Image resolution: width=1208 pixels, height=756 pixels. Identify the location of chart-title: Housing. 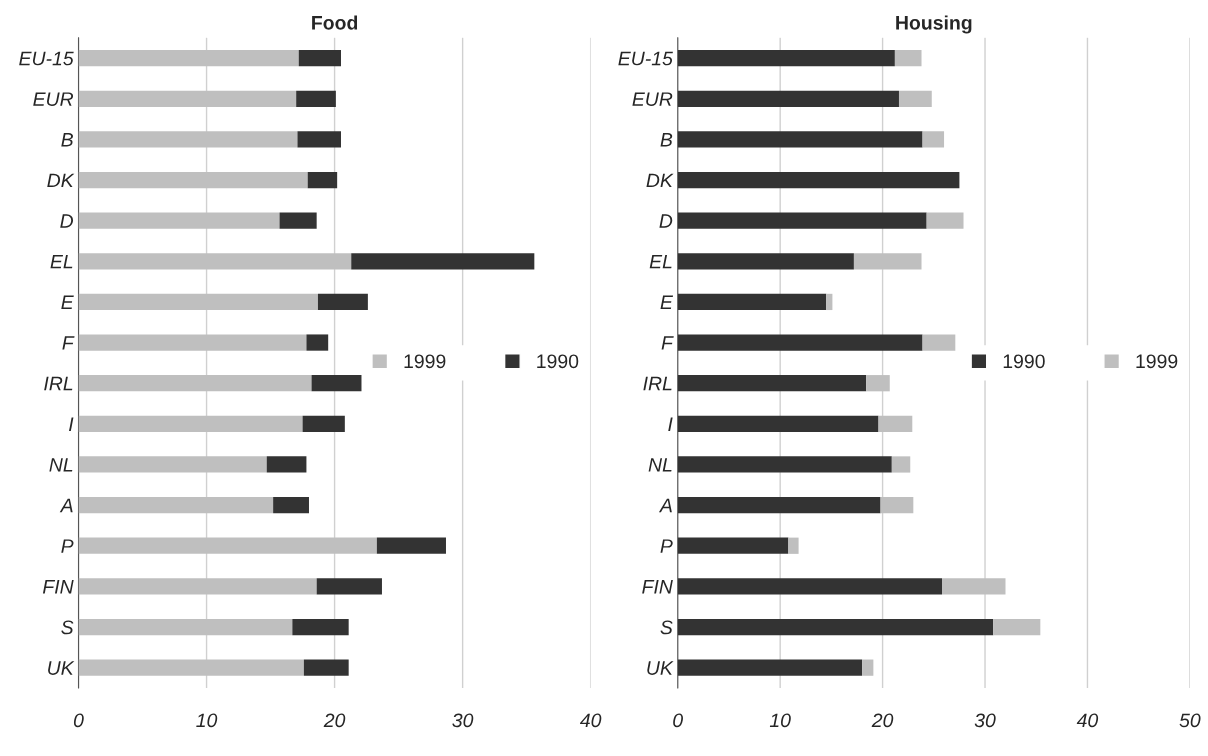
(934, 24).